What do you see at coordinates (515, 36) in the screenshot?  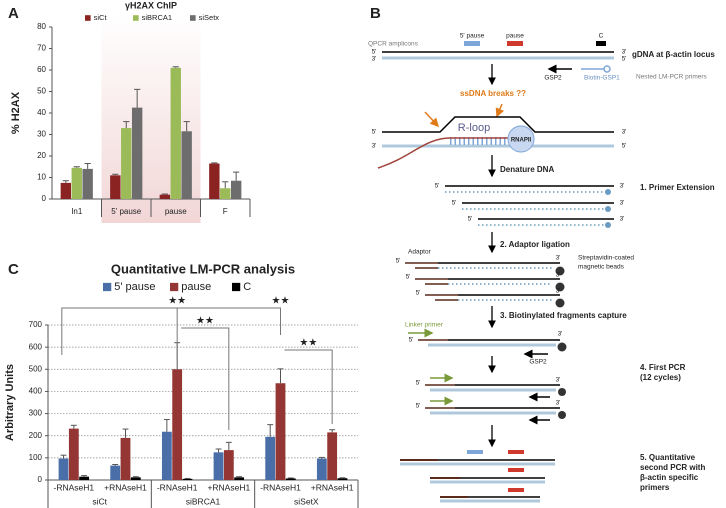 I see `label: pause` at bounding box center [515, 36].